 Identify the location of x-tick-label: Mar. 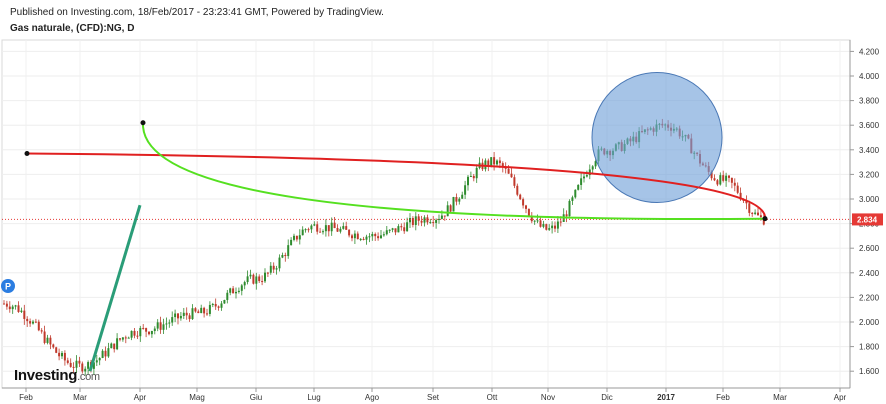
(80, 397).